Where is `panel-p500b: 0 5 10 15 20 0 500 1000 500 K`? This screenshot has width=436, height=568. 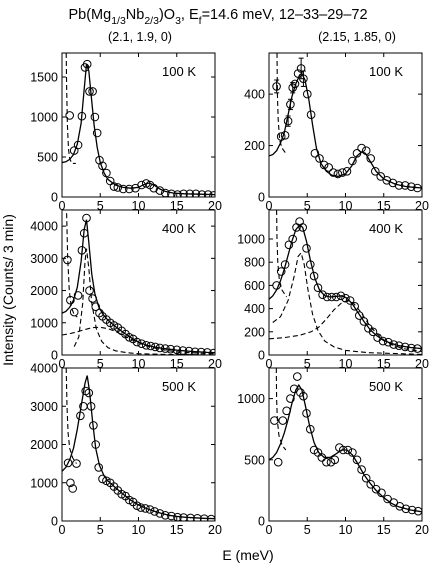 panel-p500b: 0 5 10 15 20 0 500 1000 500 K is located at coordinates (333, 452).